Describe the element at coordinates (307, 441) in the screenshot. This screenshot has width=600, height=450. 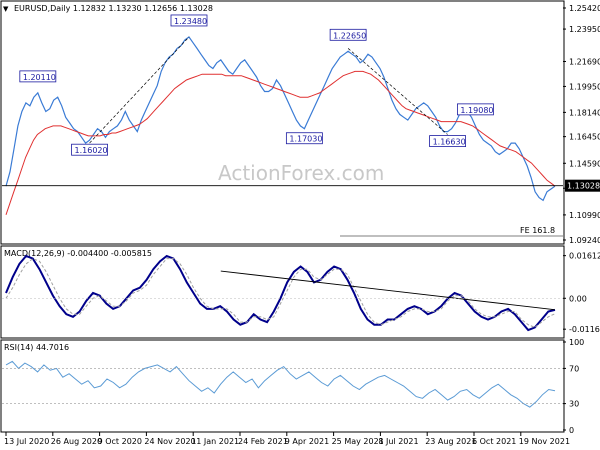
I see `x-tick-label: 9 Apr 2021` at that location.